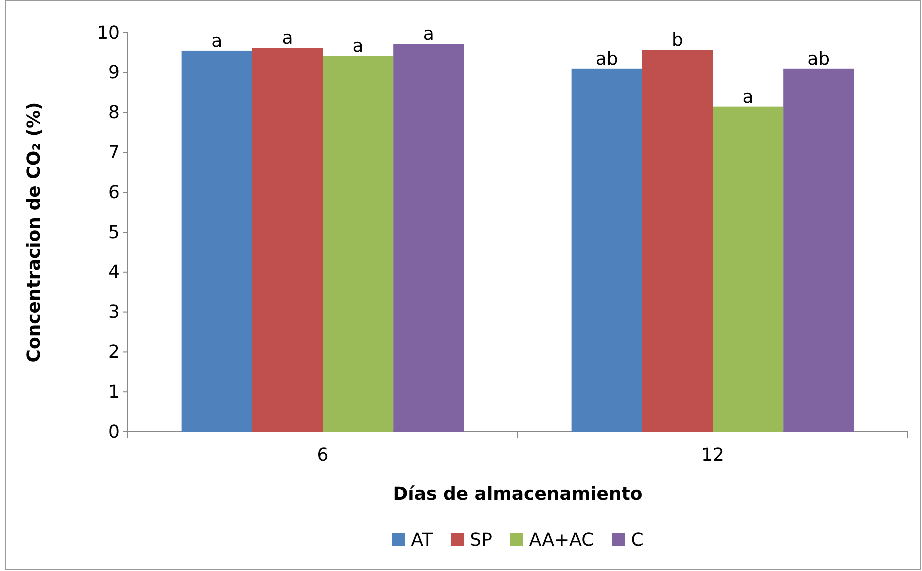  Describe the element at coordinates (114, 392) in the screenshot. I see `y-tick-label: 1` at that location.